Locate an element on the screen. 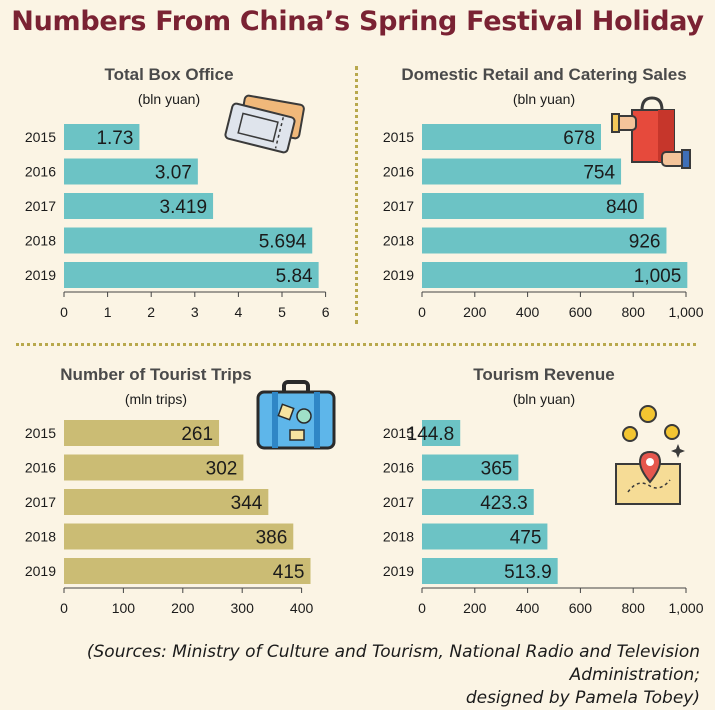 The height and width of the screenshot is (710, 715). value-label: 5.694 is located at coordinates (283, 242).